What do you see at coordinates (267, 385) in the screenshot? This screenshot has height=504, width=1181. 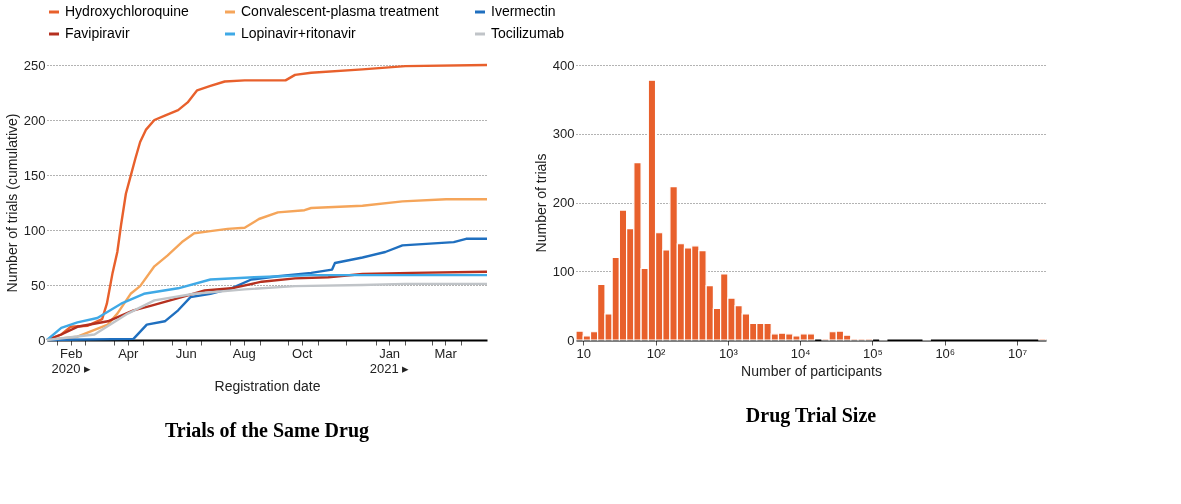 I see `x-axis-title: Registration date` at bounding box center [267, 385].